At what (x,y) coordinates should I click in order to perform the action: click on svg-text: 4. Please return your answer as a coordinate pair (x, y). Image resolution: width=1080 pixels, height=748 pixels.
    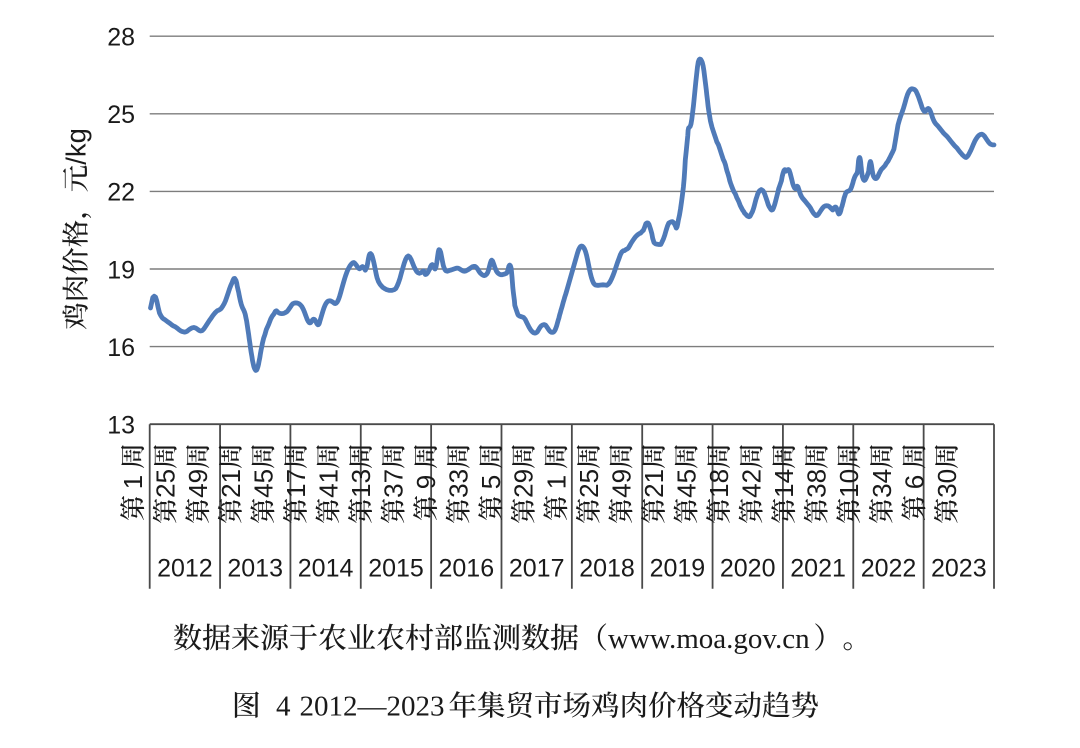
    Looking at the image, I should click on (283, 707).